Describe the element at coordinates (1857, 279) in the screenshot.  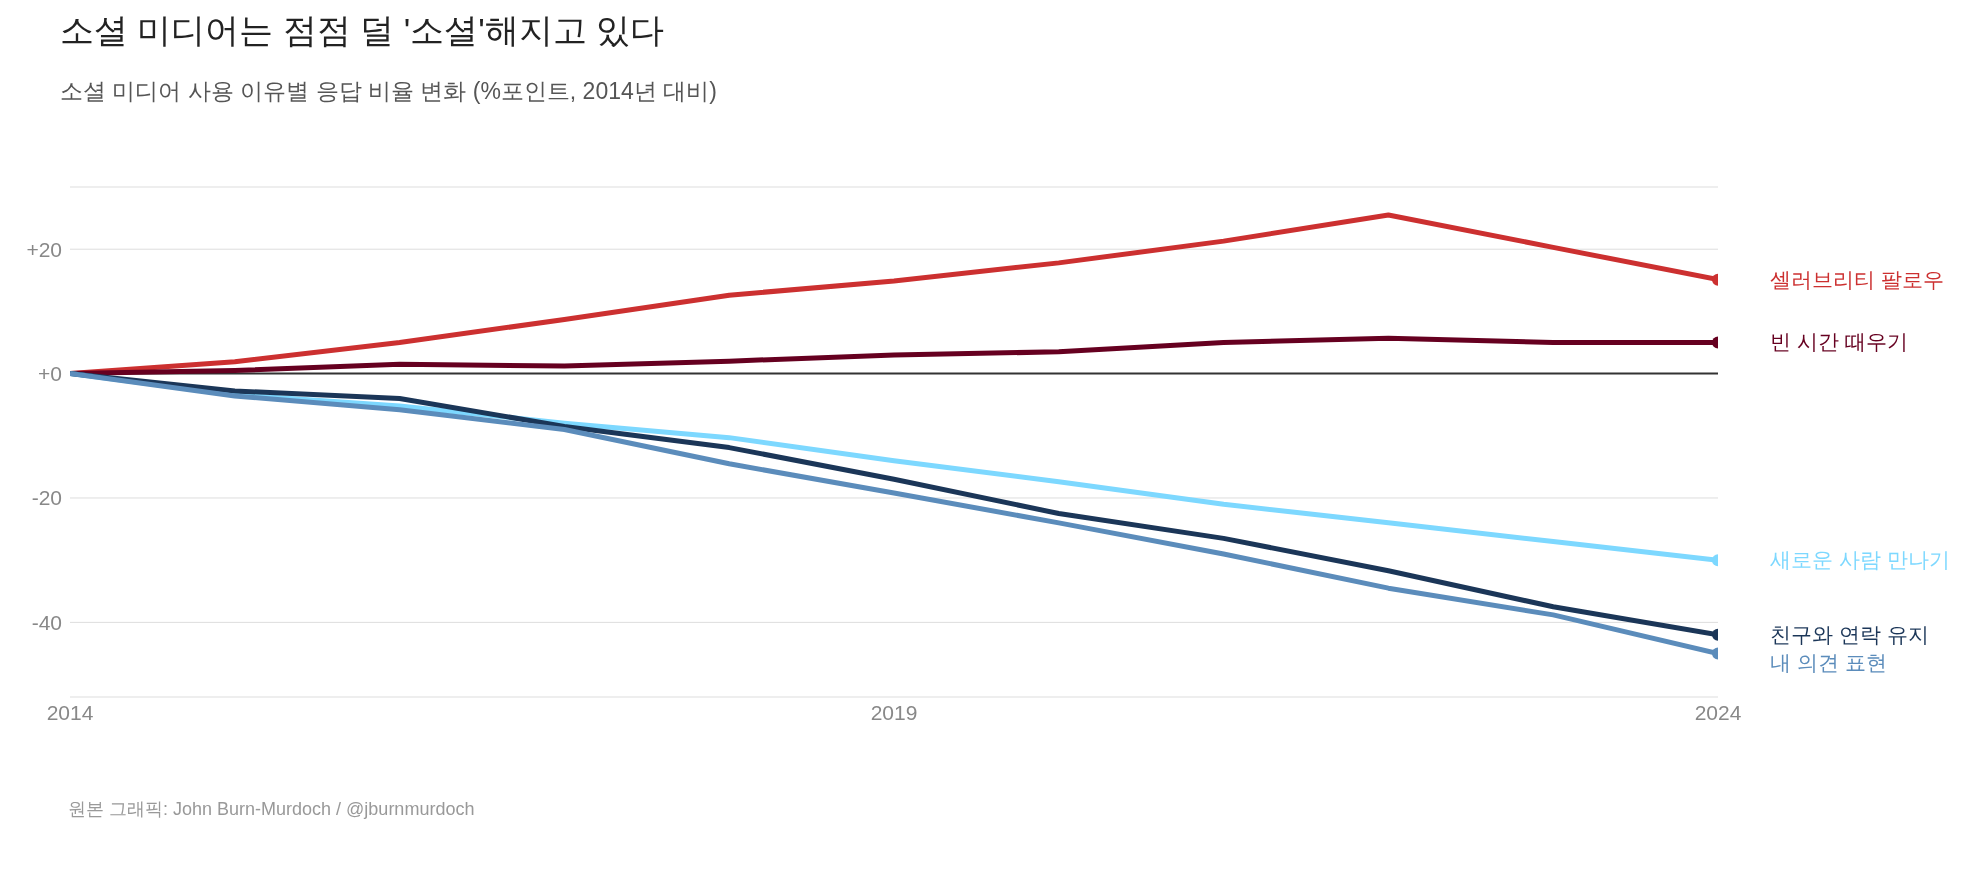
I see `text: 셀러브리티 팔로우` at that location.